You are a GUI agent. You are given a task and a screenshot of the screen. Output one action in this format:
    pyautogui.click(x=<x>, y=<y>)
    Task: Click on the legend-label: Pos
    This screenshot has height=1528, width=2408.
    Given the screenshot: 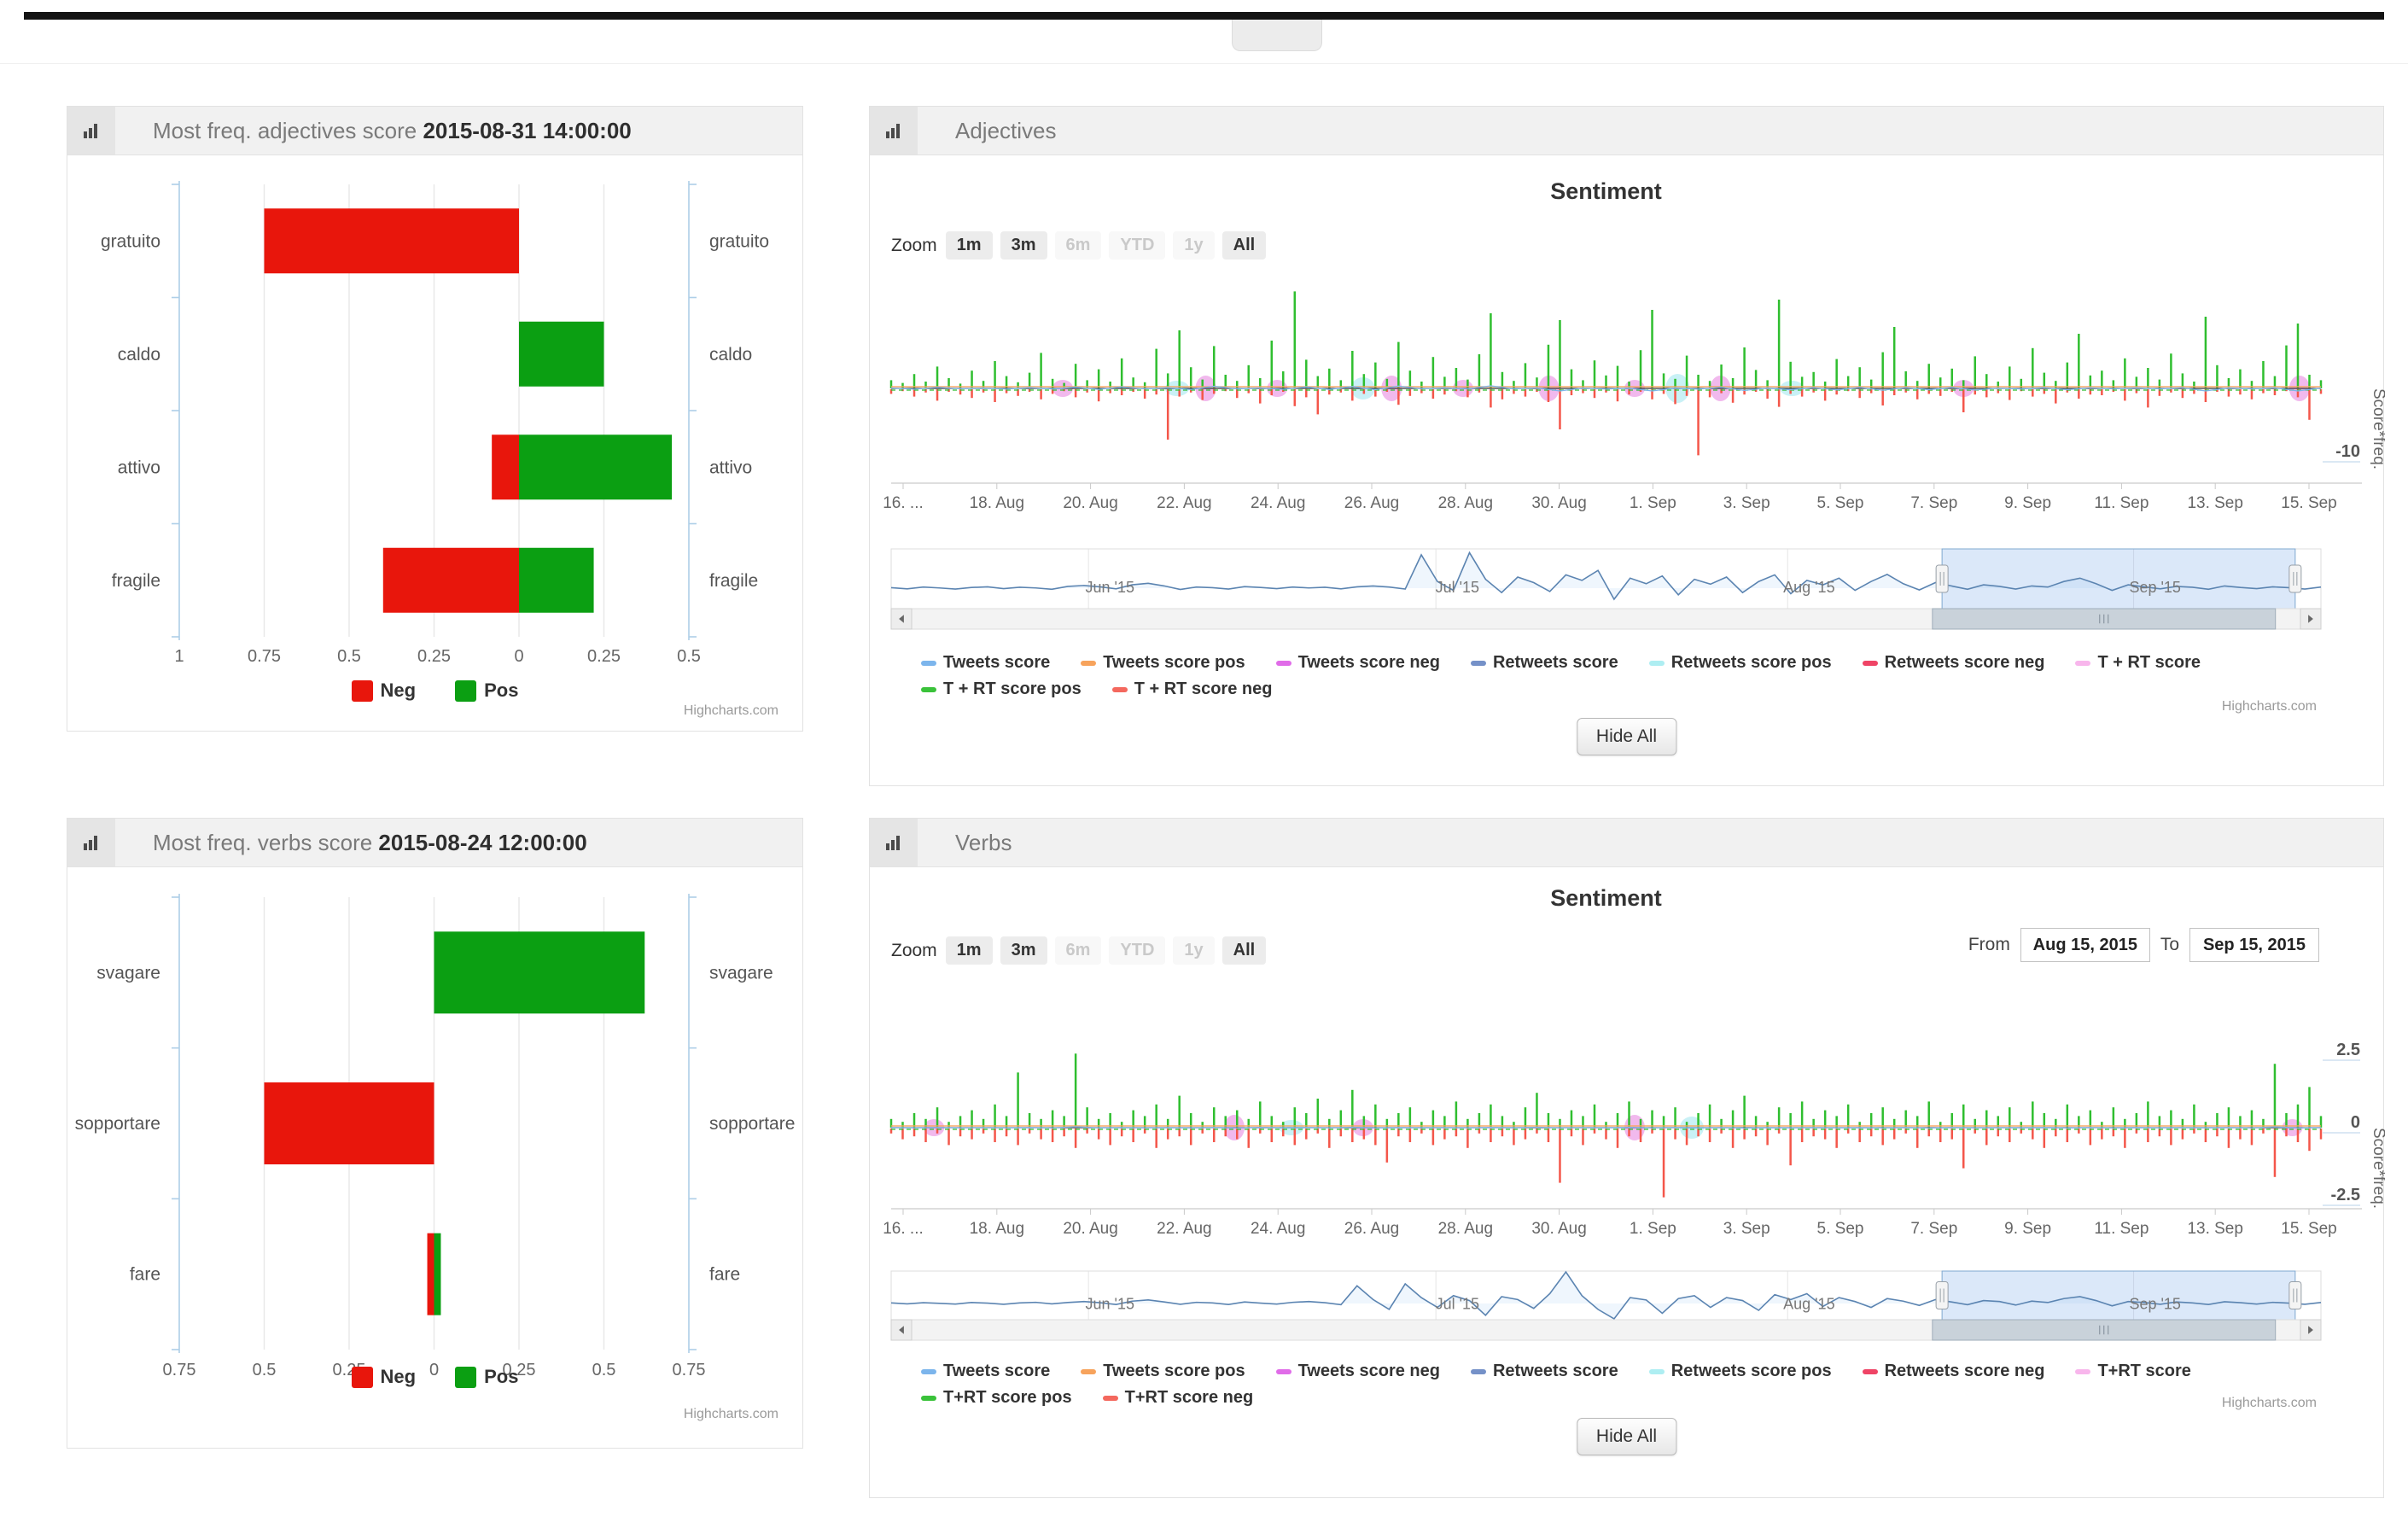 What is the action you would take?
    pyautogui.click(x=501, y=1376)
    